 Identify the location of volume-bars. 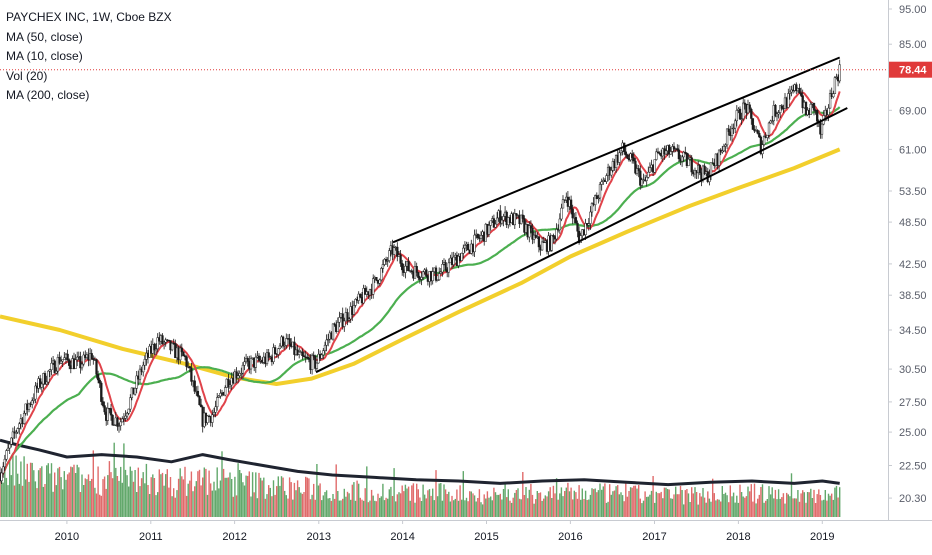
(420, 477).